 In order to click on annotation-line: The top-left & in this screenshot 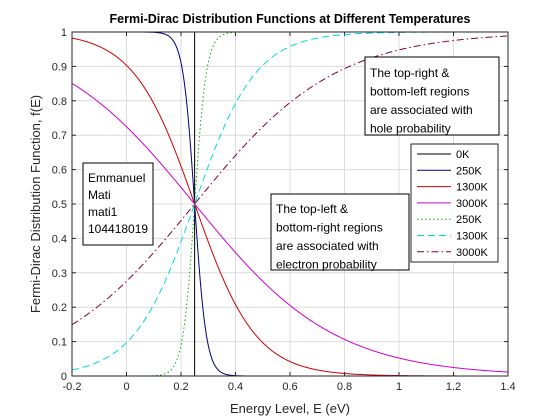, I will do `click(312, 209)`.